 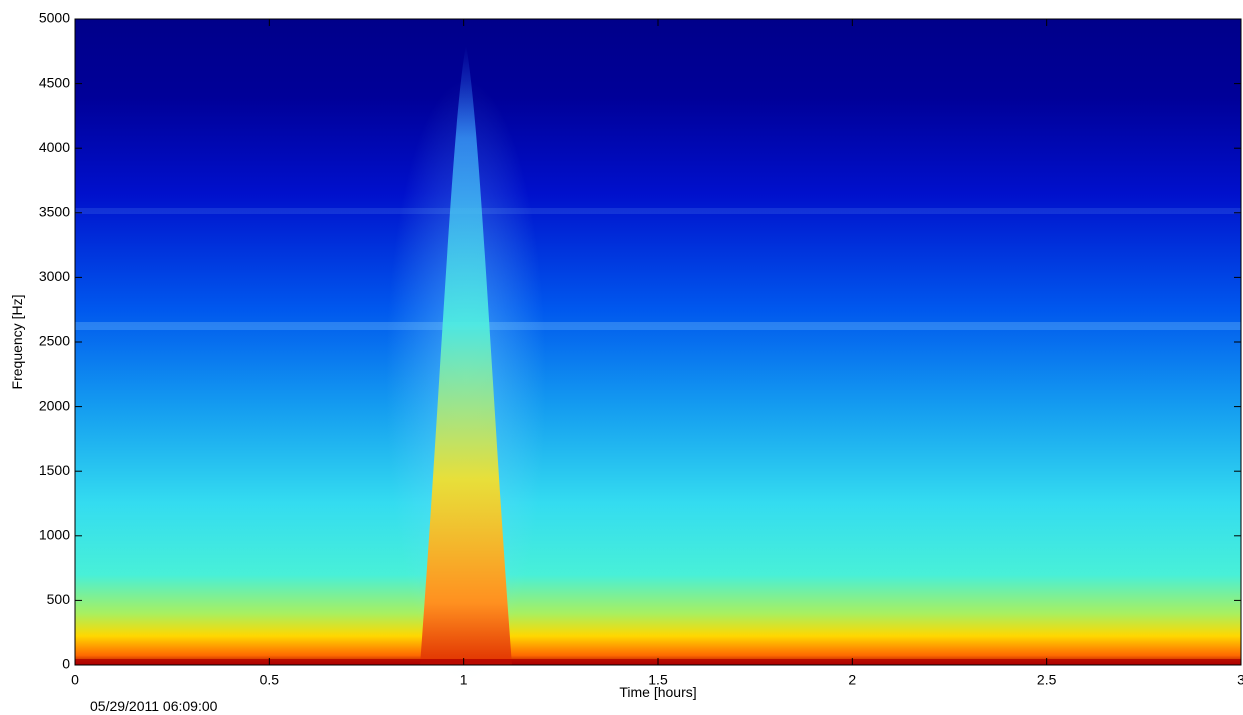 I want to click on y-tick-label: 2500, so click(x=54, y=341).